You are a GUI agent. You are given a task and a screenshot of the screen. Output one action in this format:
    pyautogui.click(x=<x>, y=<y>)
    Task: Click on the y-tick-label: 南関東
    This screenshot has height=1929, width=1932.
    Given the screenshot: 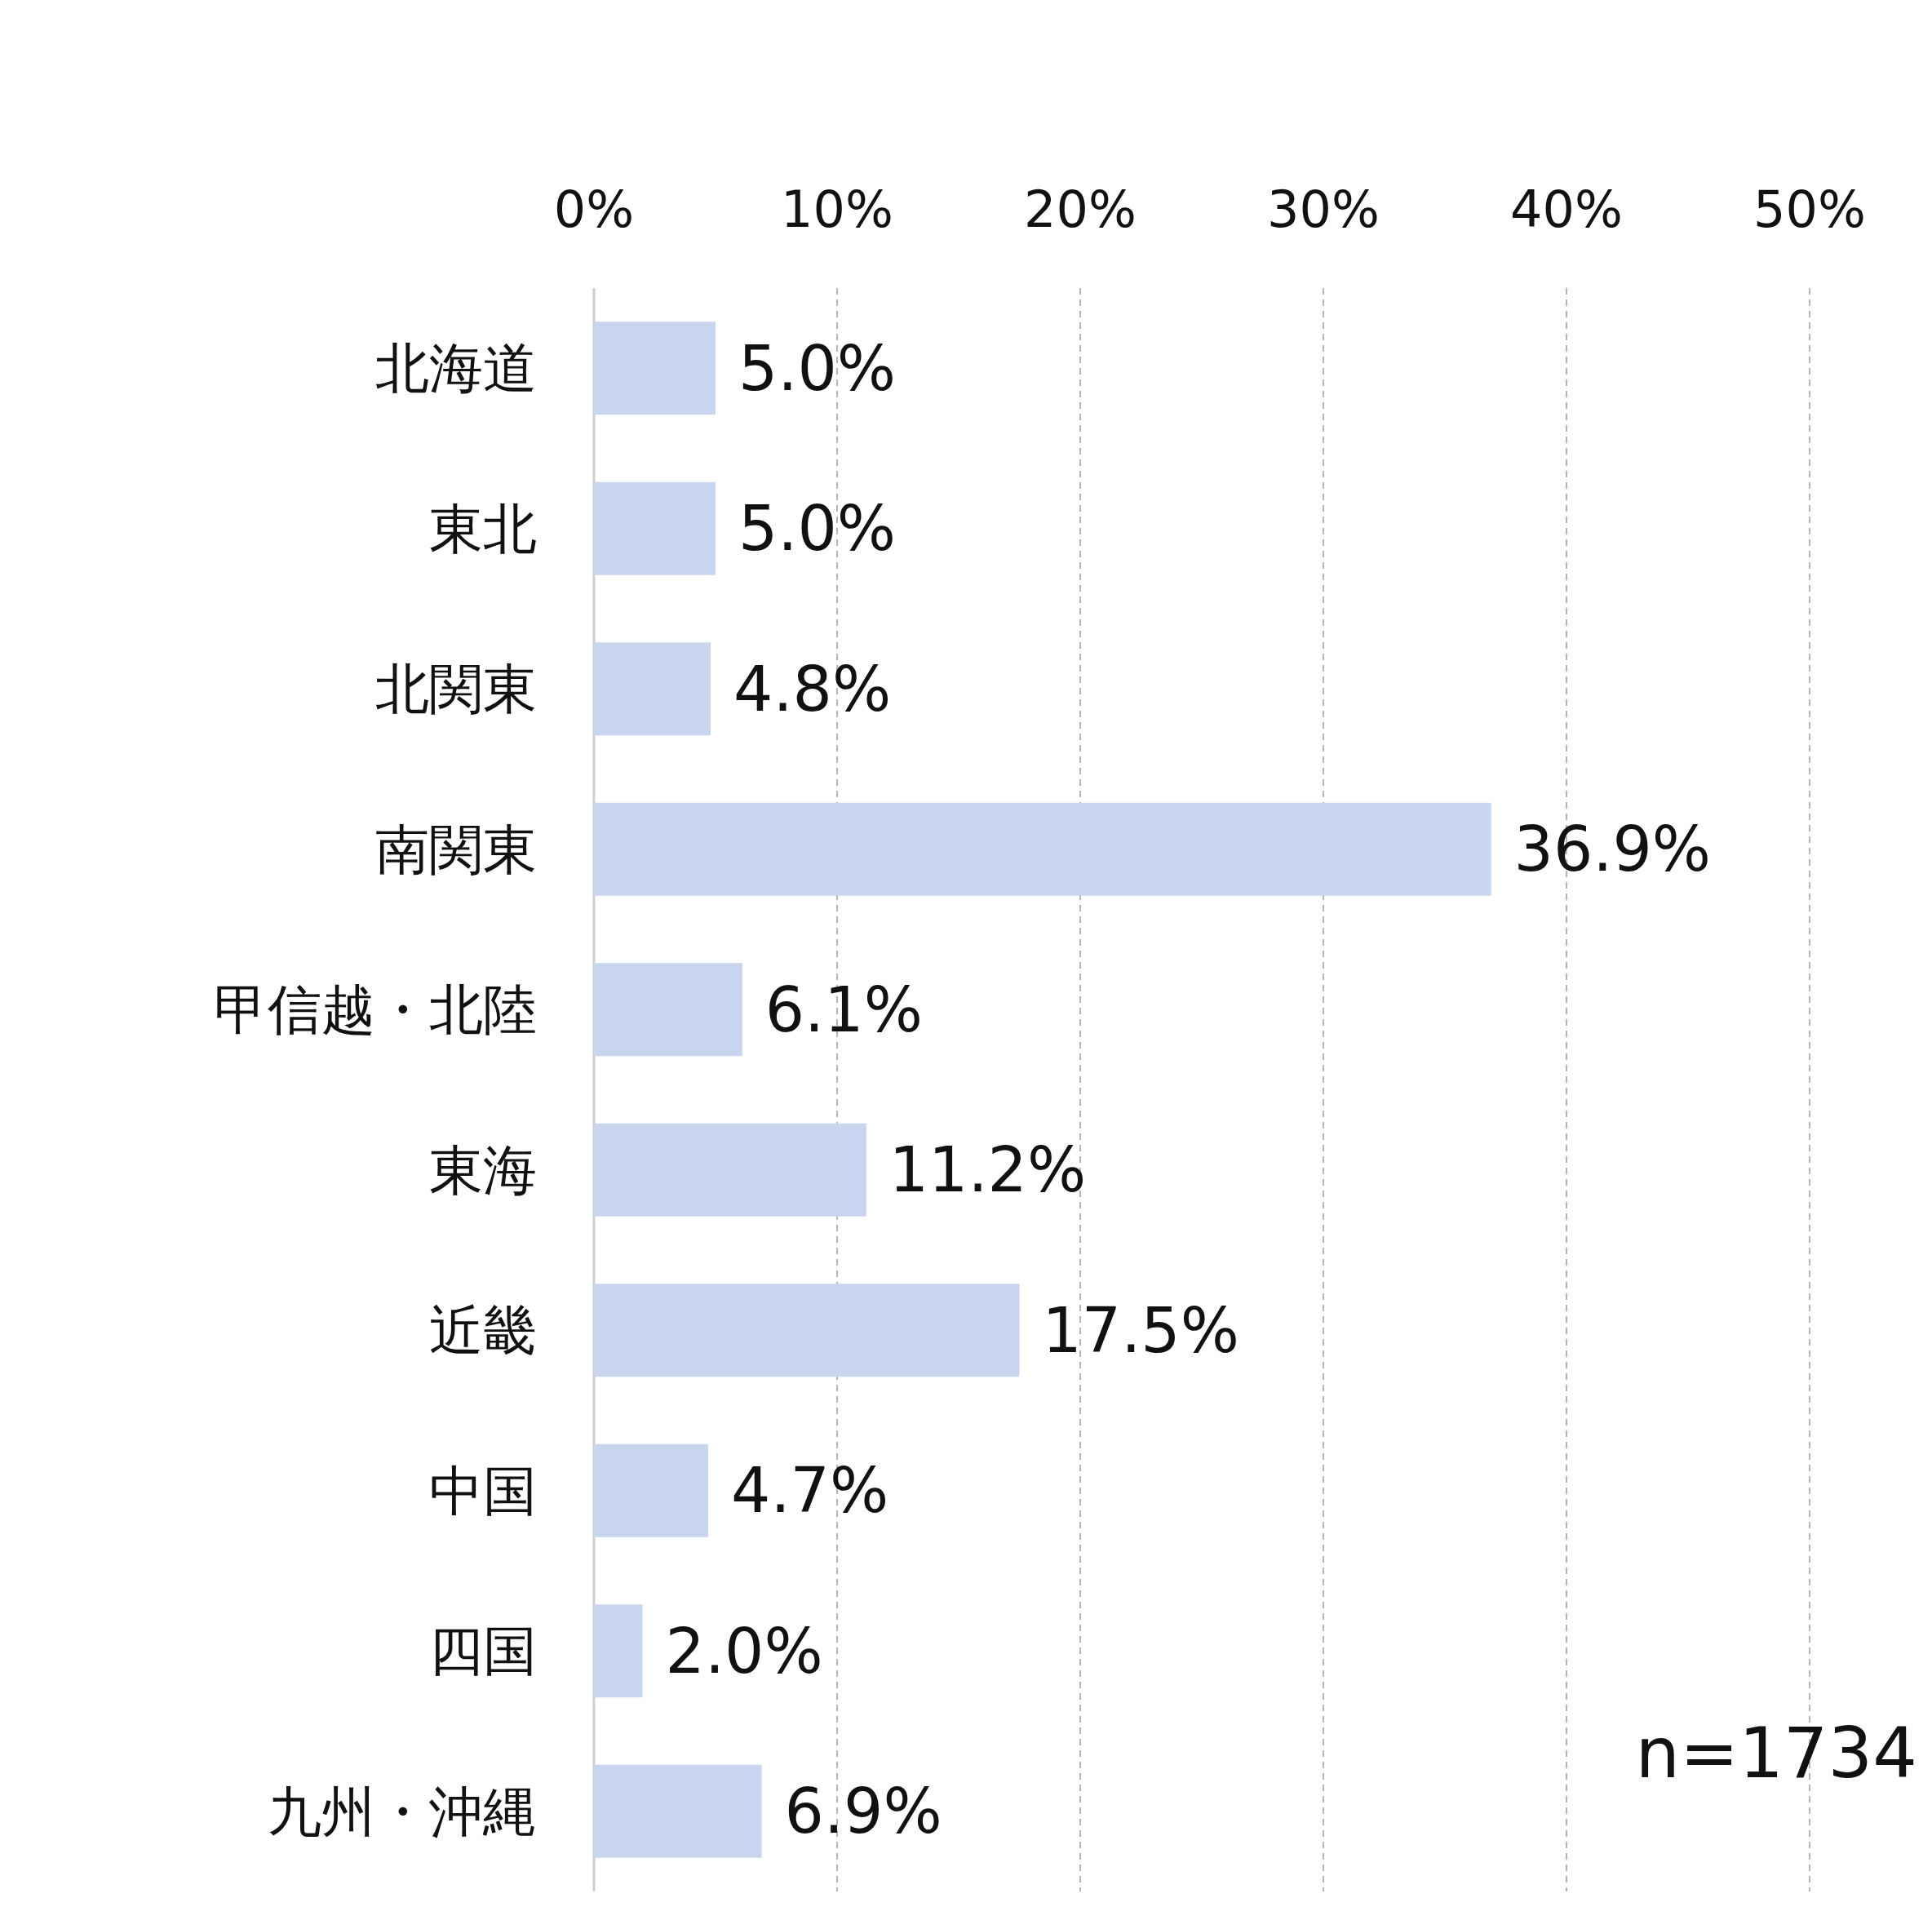 What is the action you would take?
    pyautogui.click(x=456, y=849)
    